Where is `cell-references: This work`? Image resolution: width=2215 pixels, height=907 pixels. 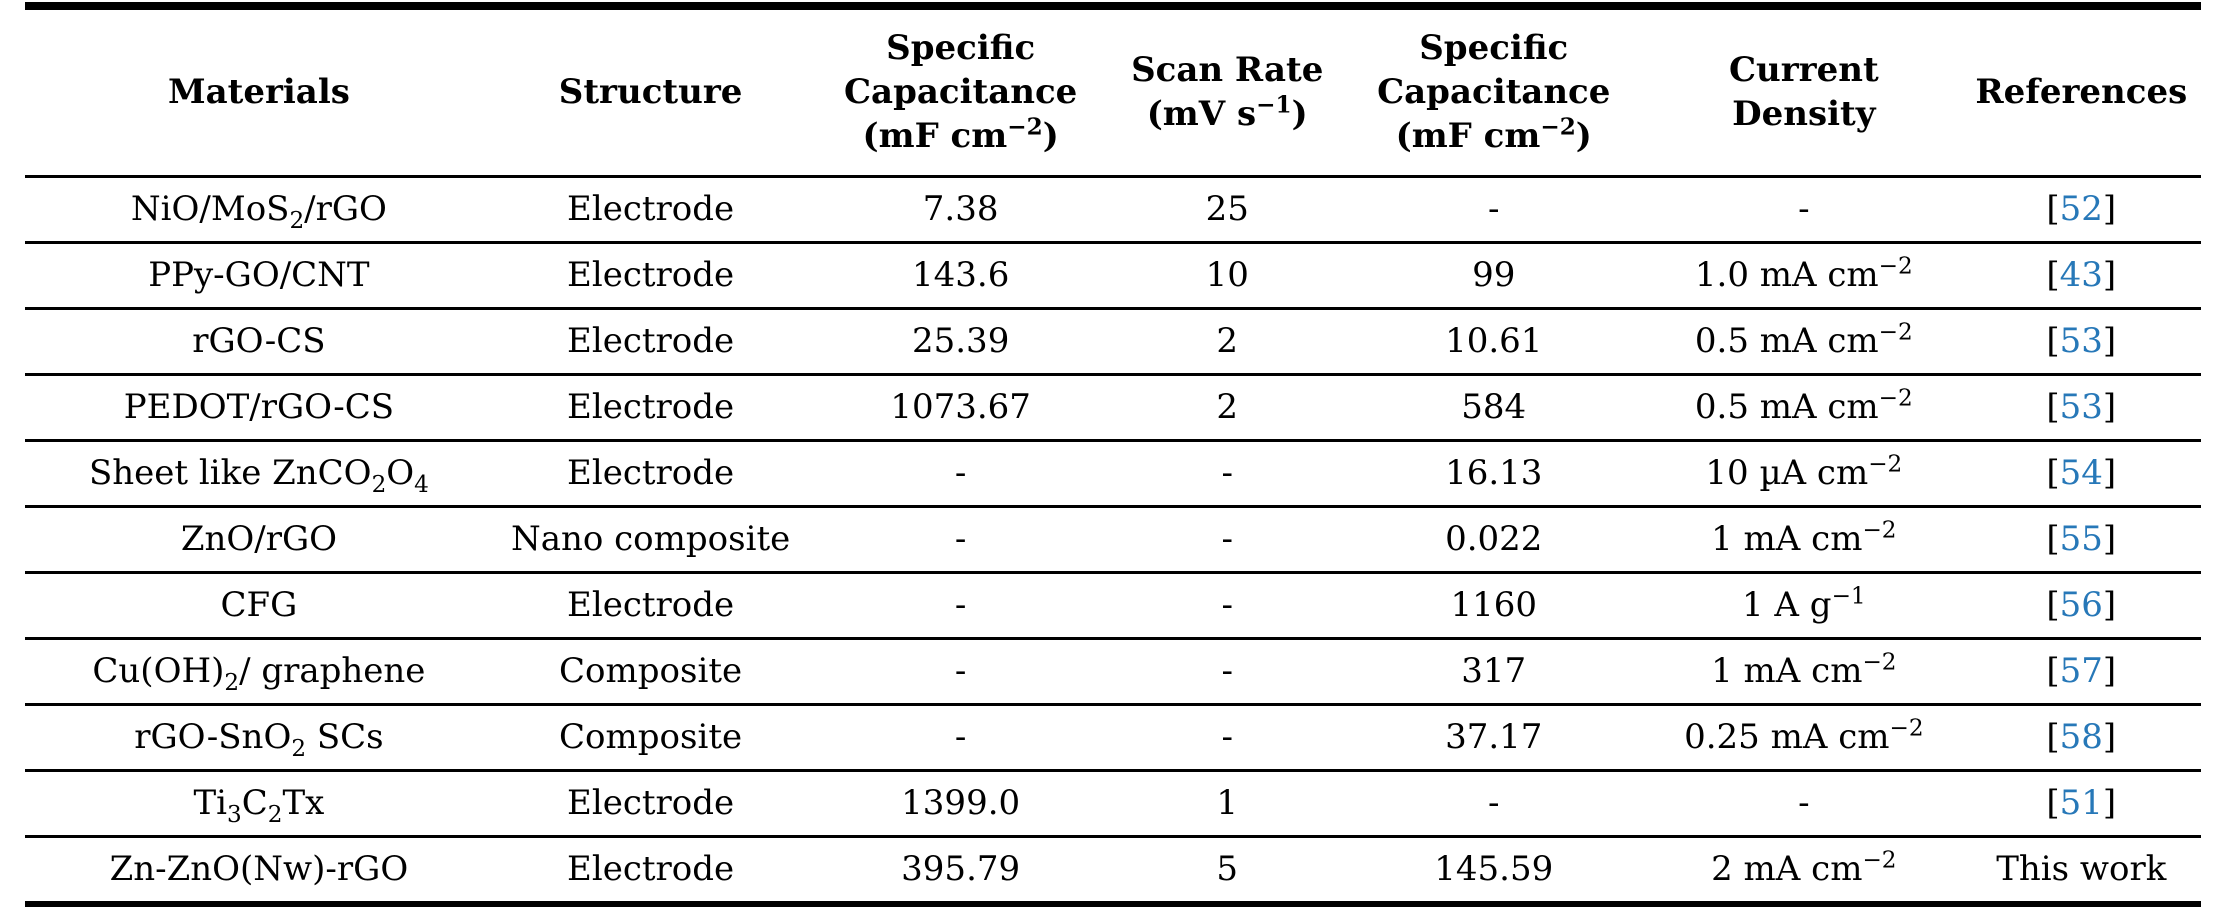 cell-references: This work is located at coordinates (2081, 870).